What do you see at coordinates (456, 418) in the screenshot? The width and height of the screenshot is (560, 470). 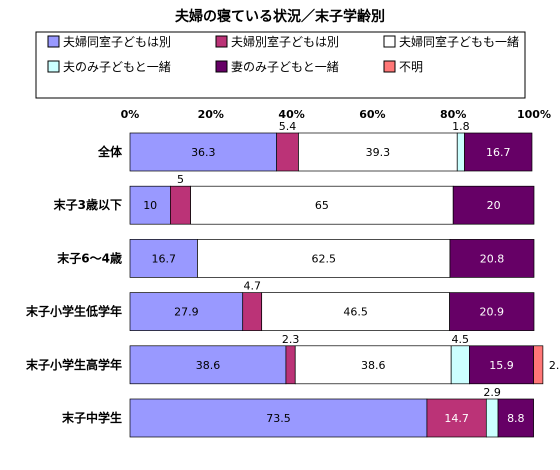 I see `data-label: 14.7` at bounding box center [456, 418].